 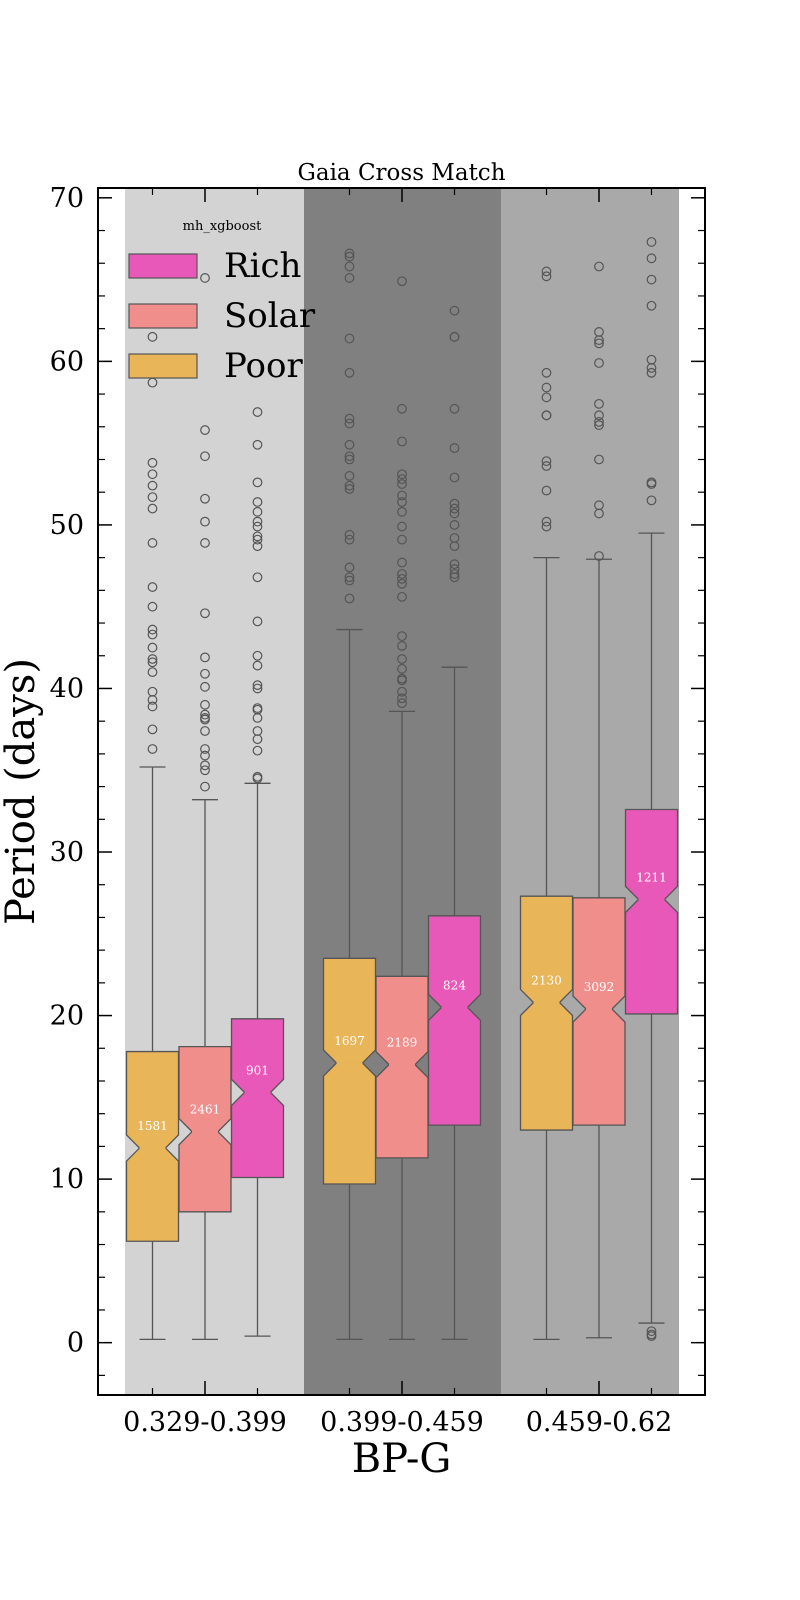 What do you see at coordinates (152, 836) in the screenshot?
I see `box-poor-1: 1581` at bounding box center [152, 836].